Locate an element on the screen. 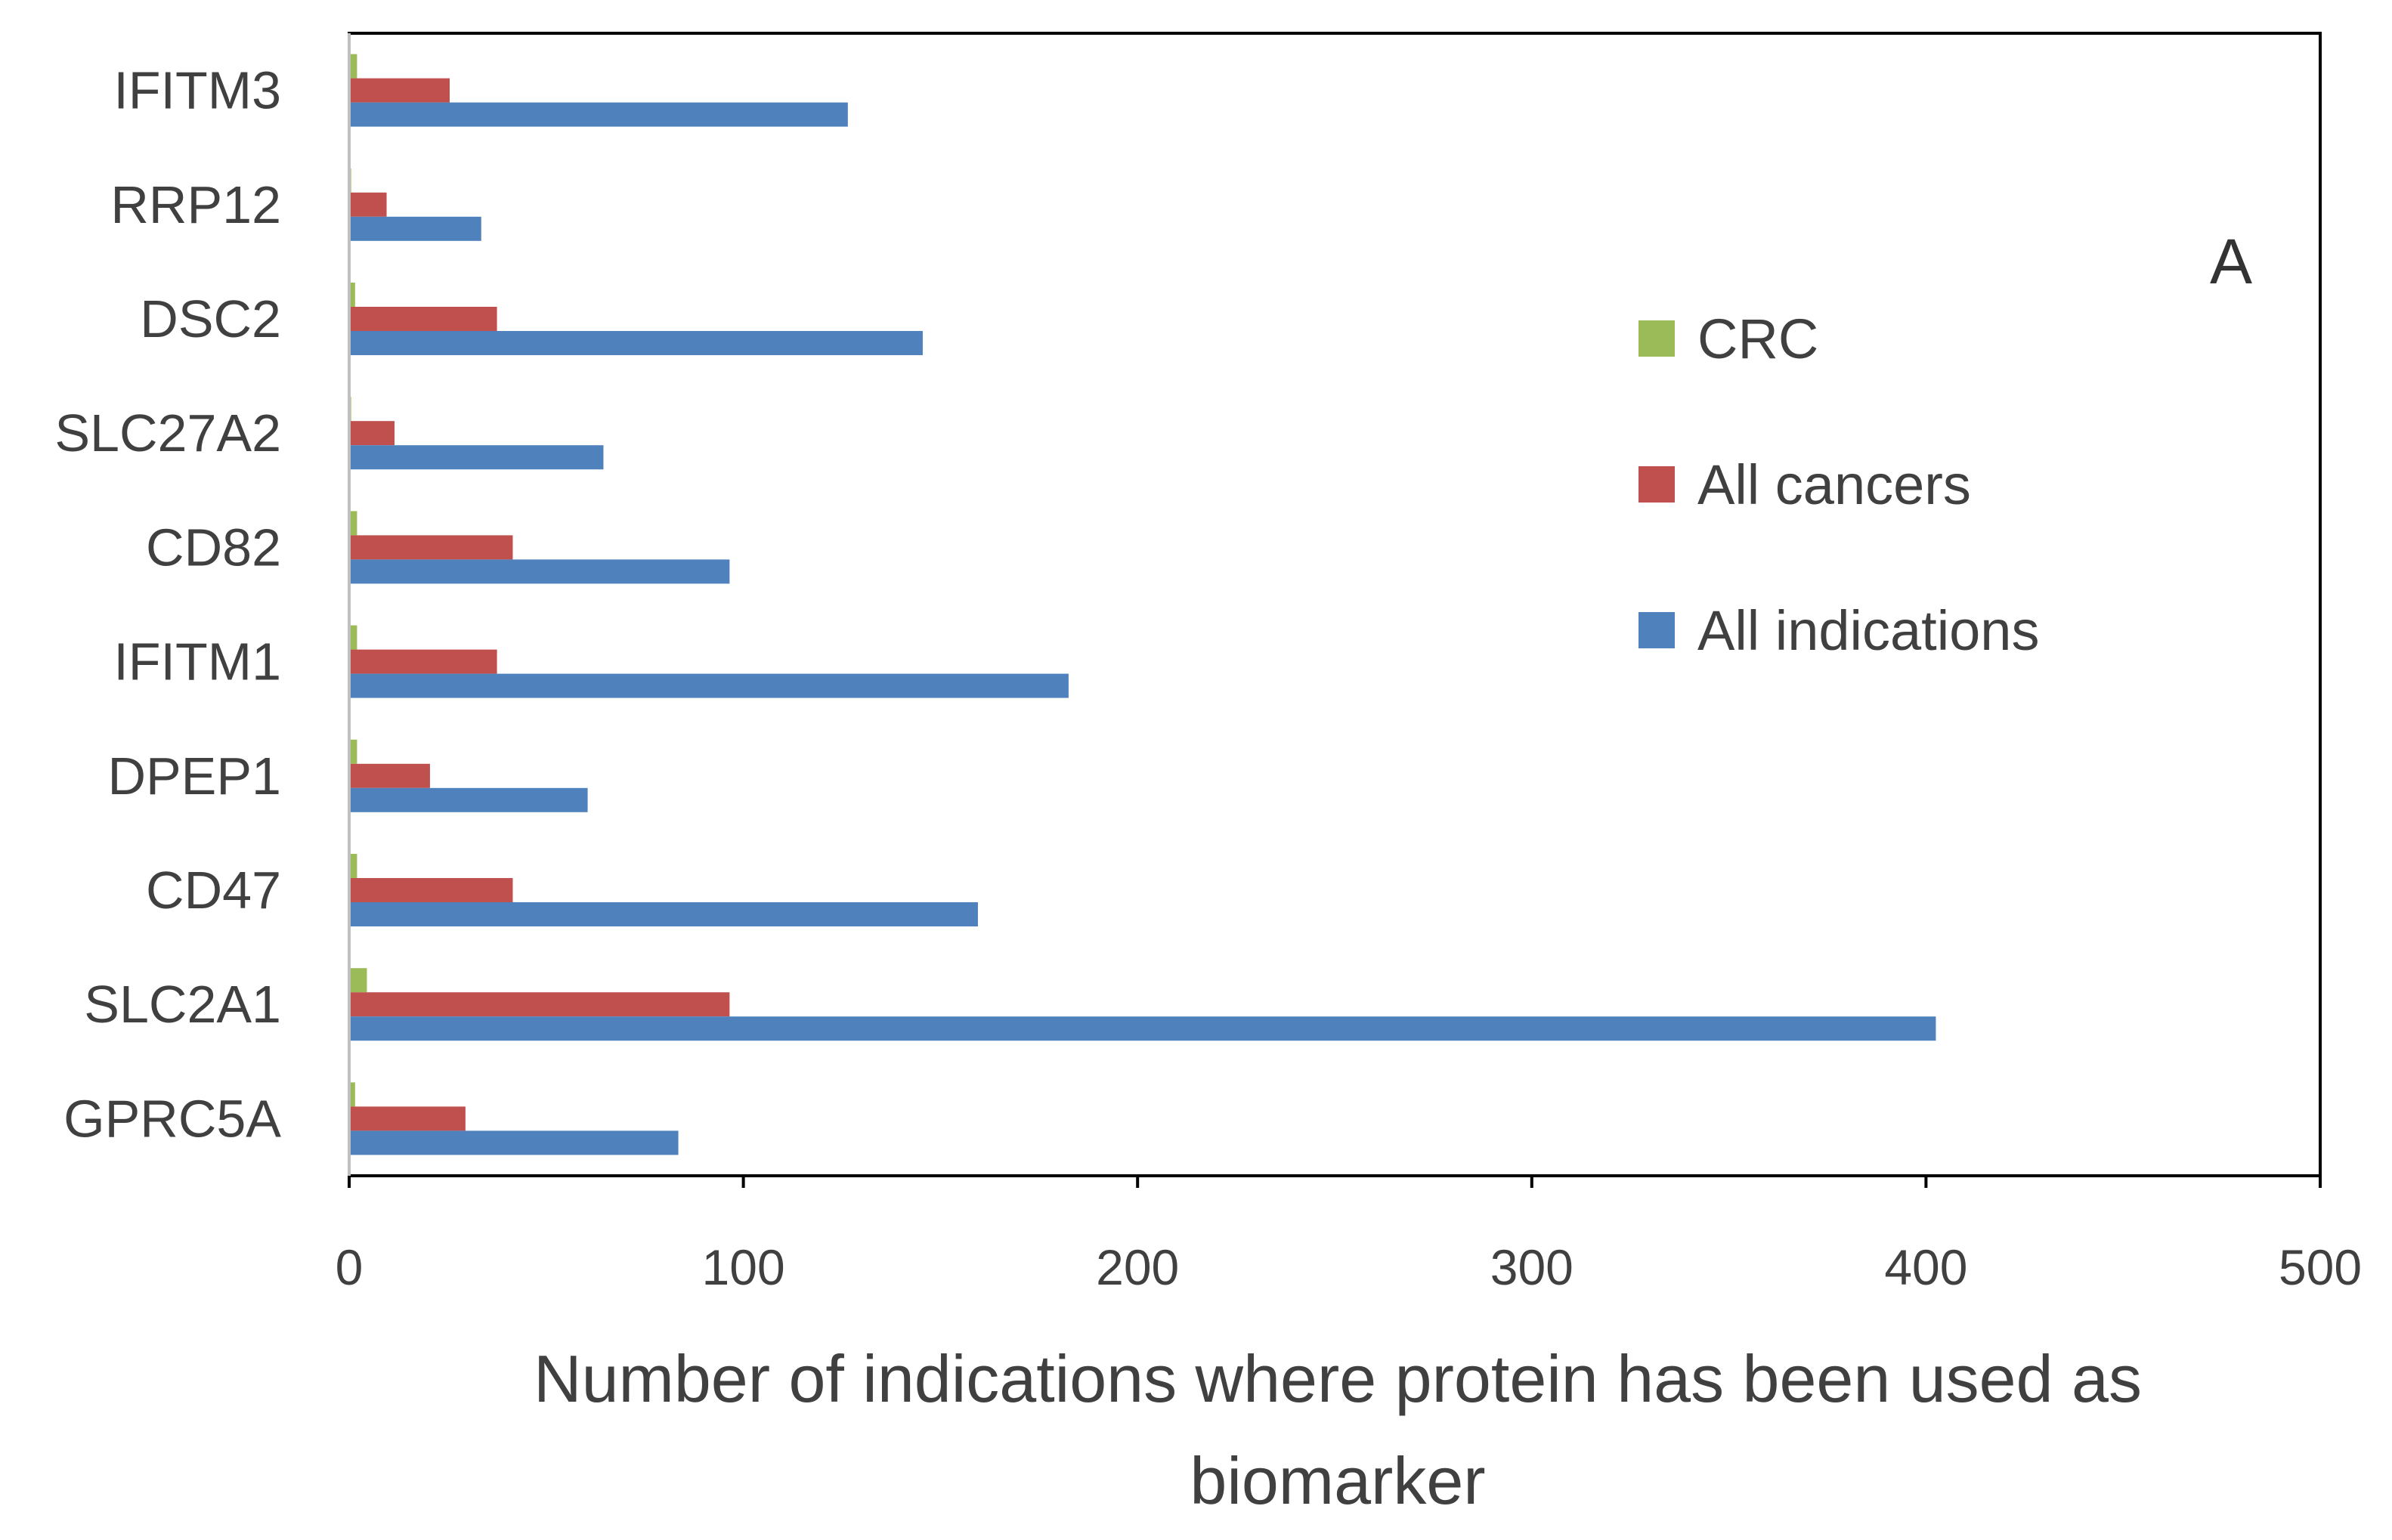 The image size is (2392, 1540). category-label-ifitm3: IFITM3 is located at coordinates (197, 90).